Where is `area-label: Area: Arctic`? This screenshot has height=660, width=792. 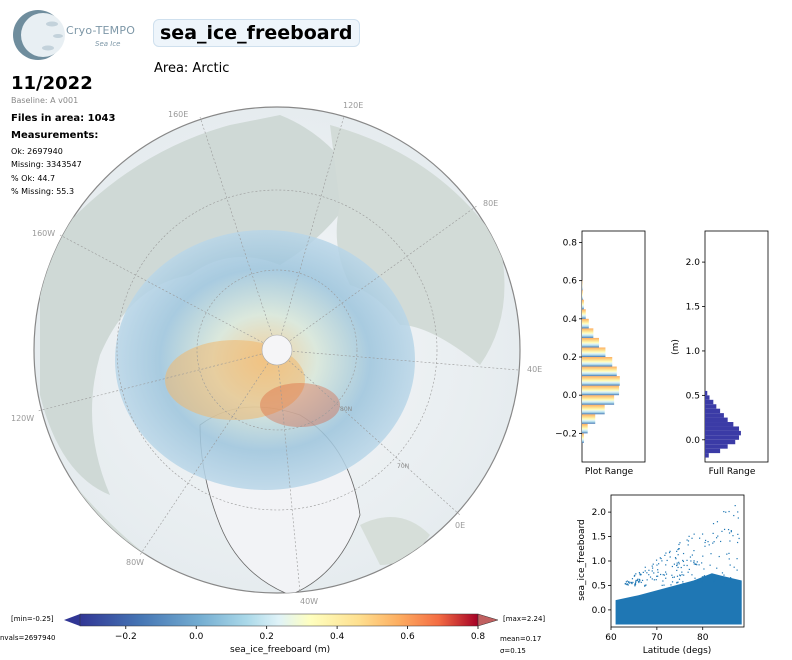 area-label: Area: Arctic is located at coordinates (192, 68).